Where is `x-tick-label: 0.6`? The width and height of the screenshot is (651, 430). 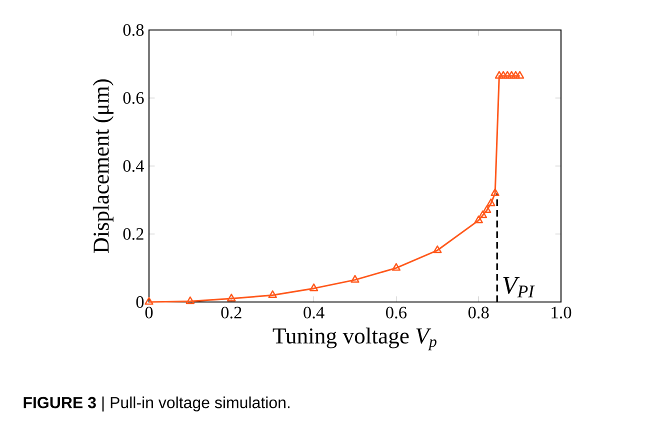 x-tick-label: 0.6 is located at coordinates (396, 312).